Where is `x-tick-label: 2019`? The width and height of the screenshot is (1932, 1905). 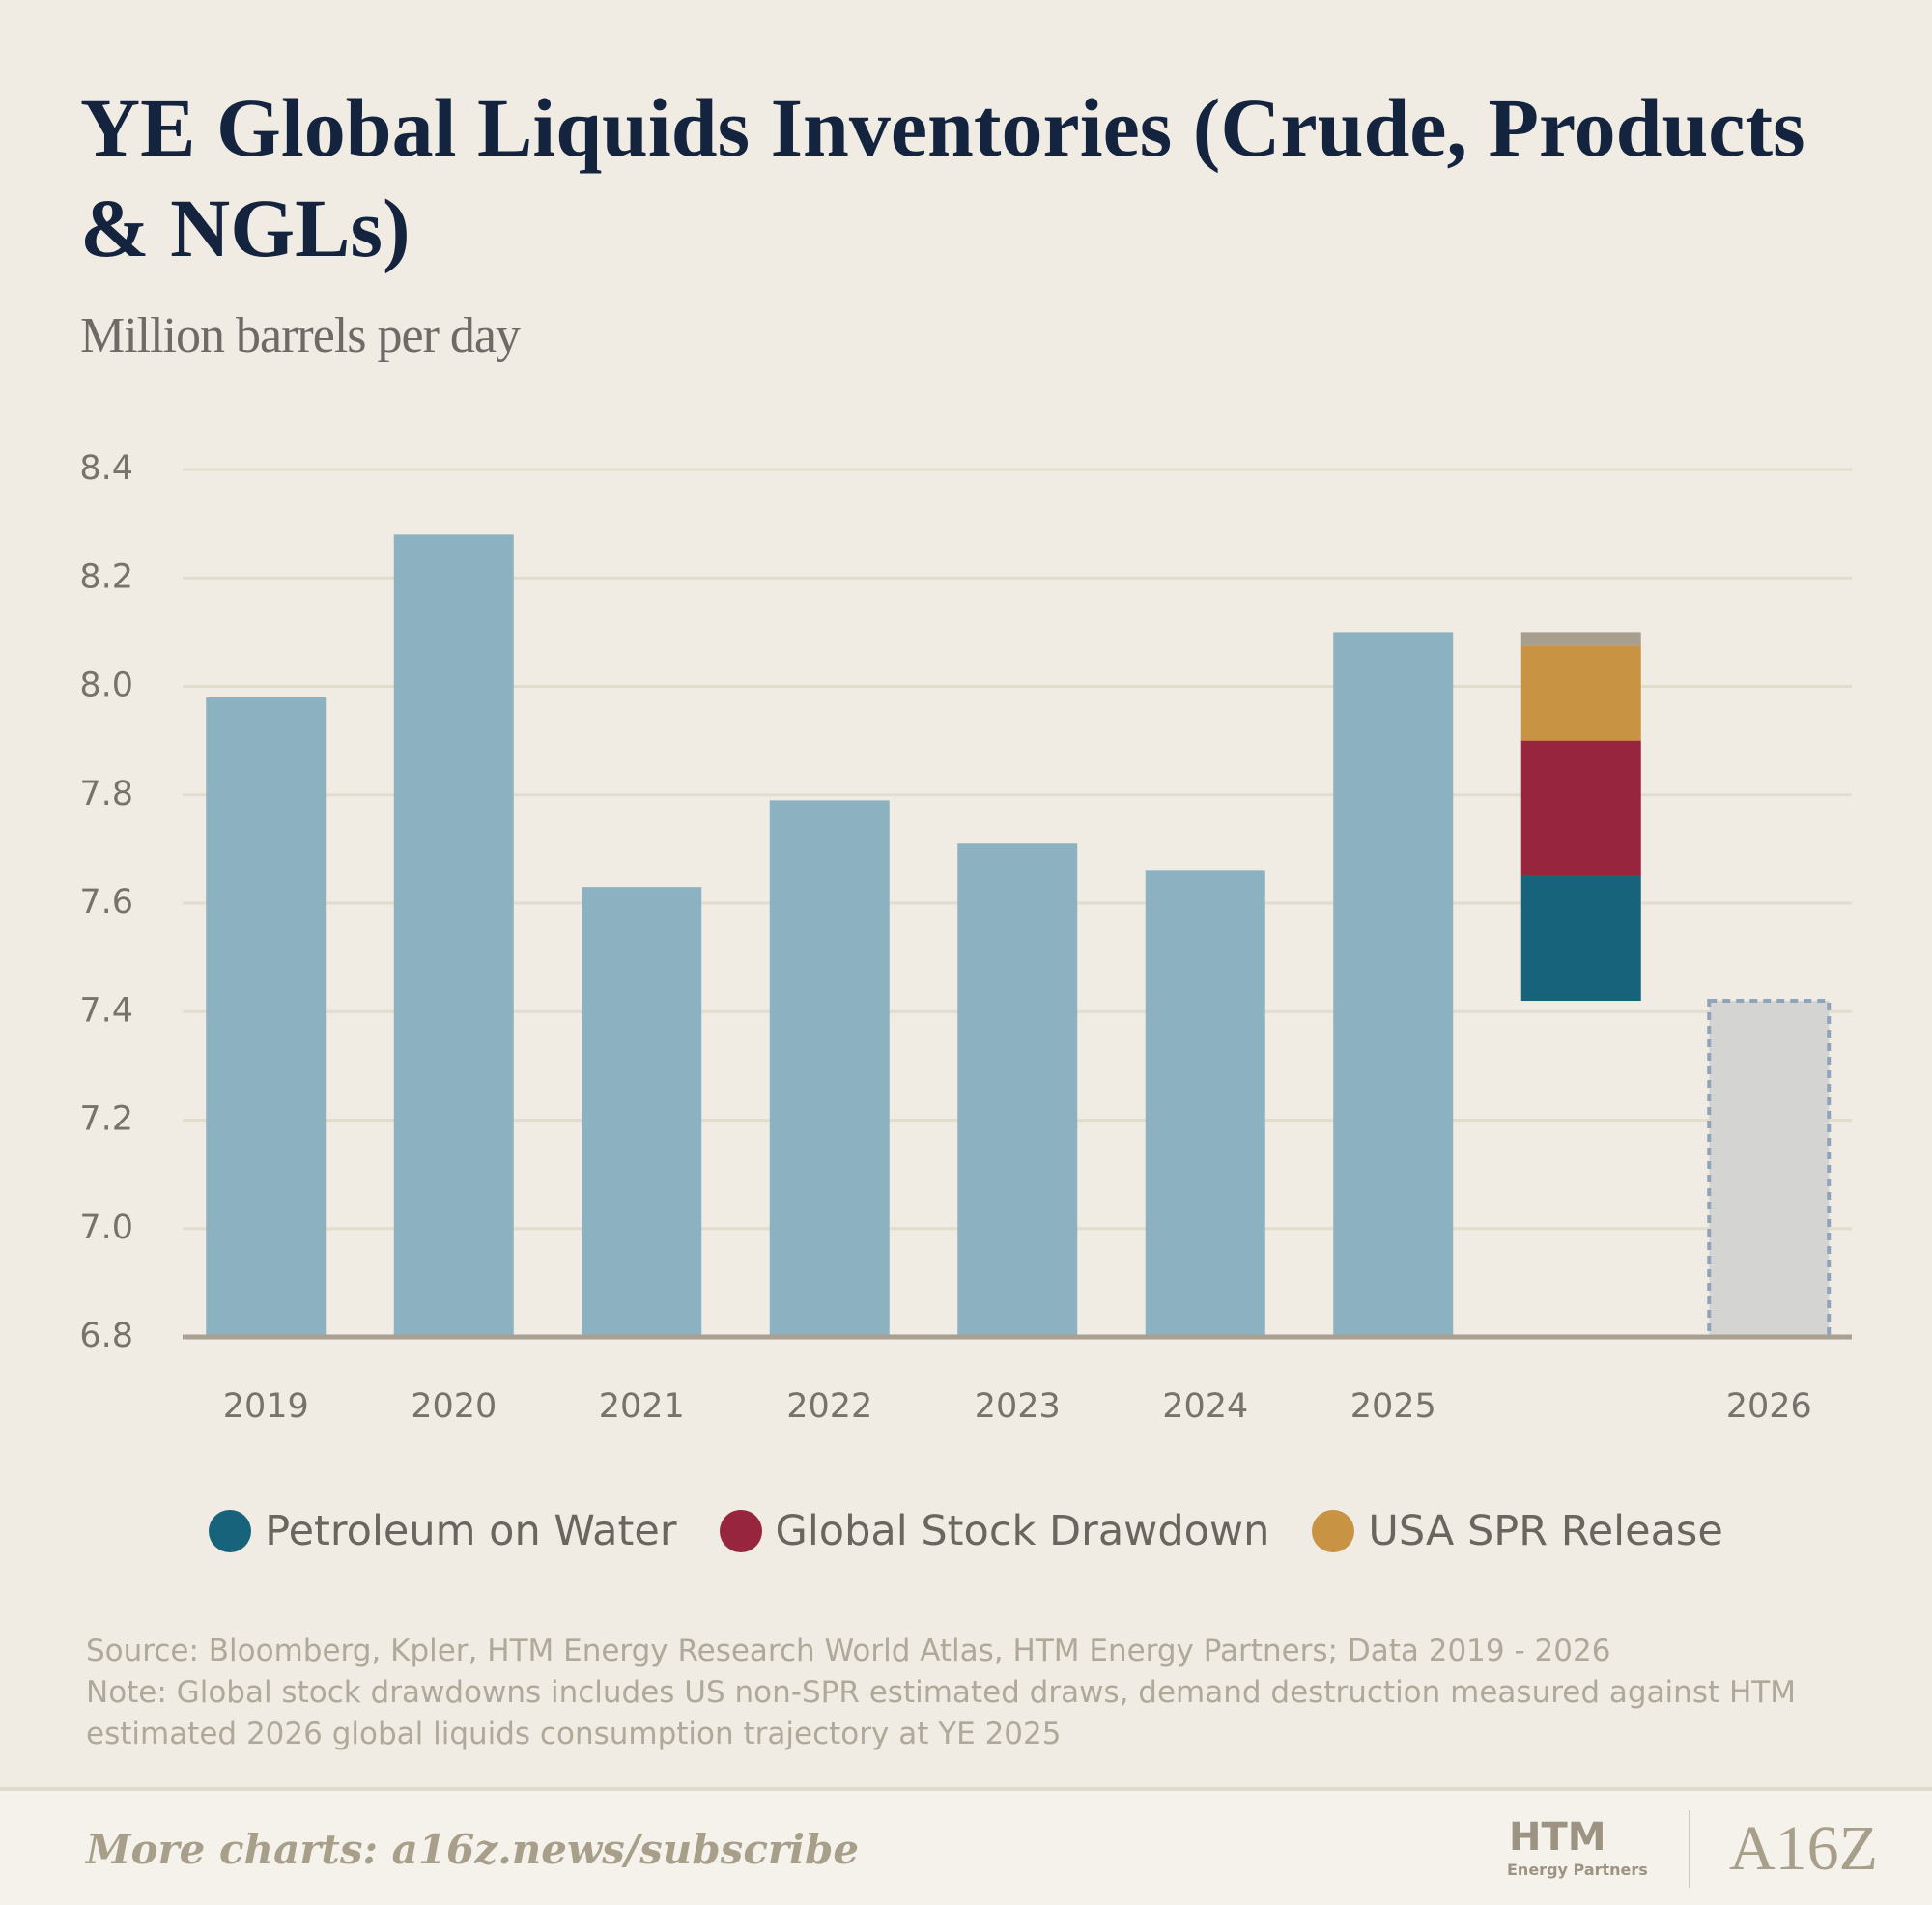
x-tick-label: 2019 is located at coordinates (266, 1406).